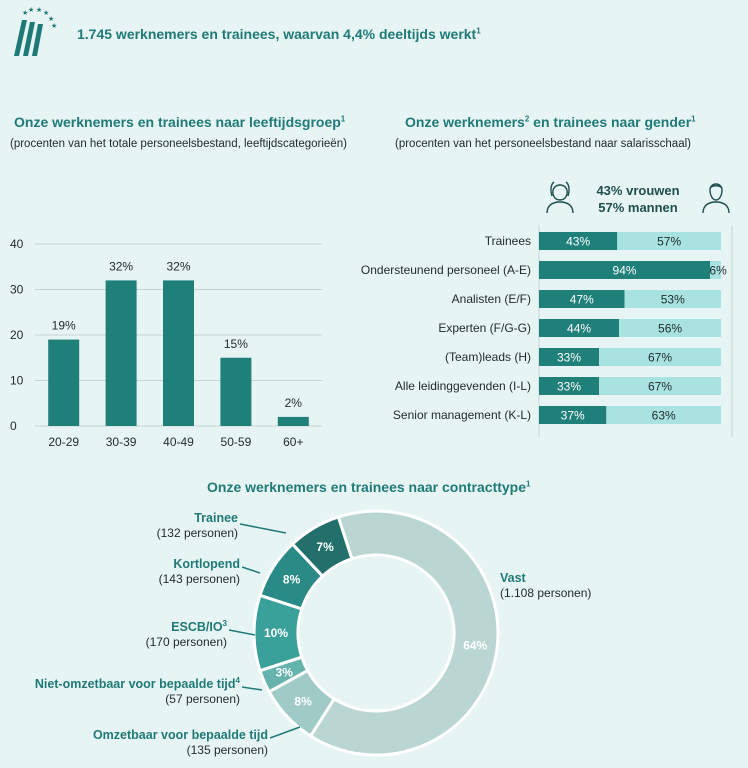 This screenshot has height=768, width=748. I want to click on gender-bar-men-label: 63%, so click(664, 416).